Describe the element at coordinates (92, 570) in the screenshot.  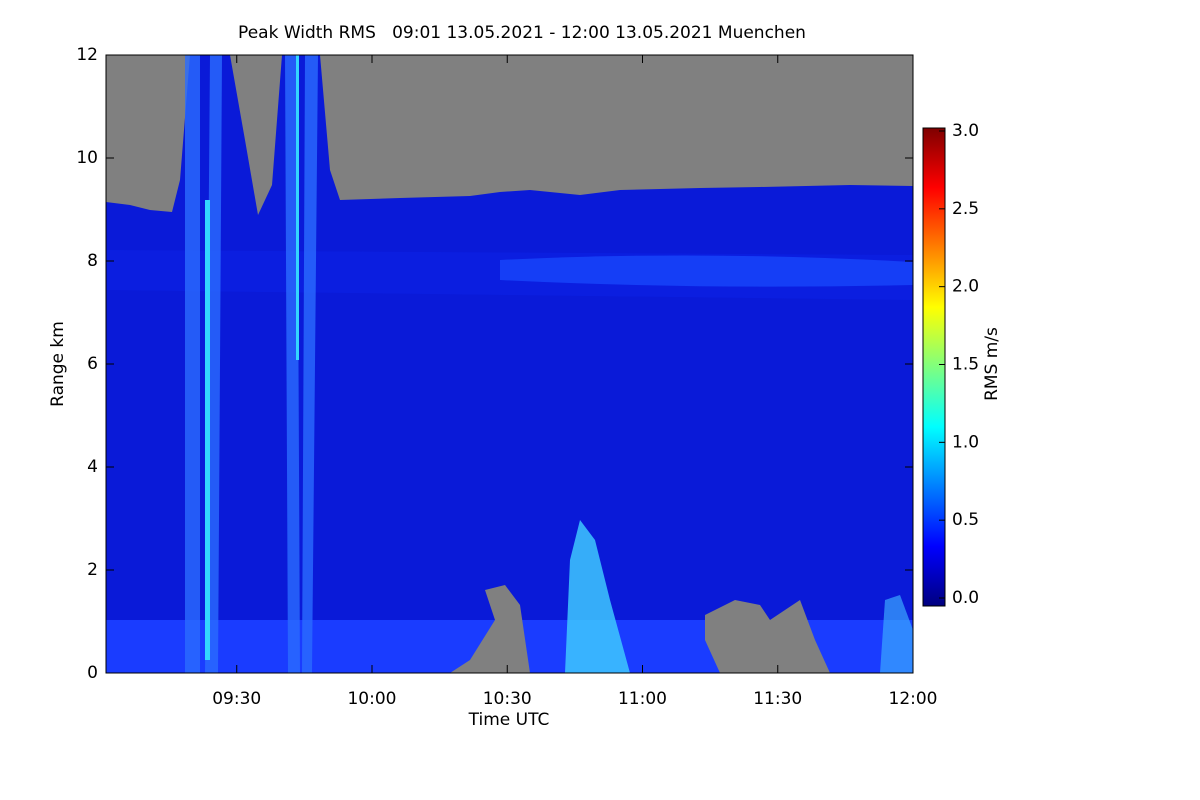
I see `y-tick-label: 2` at that location.